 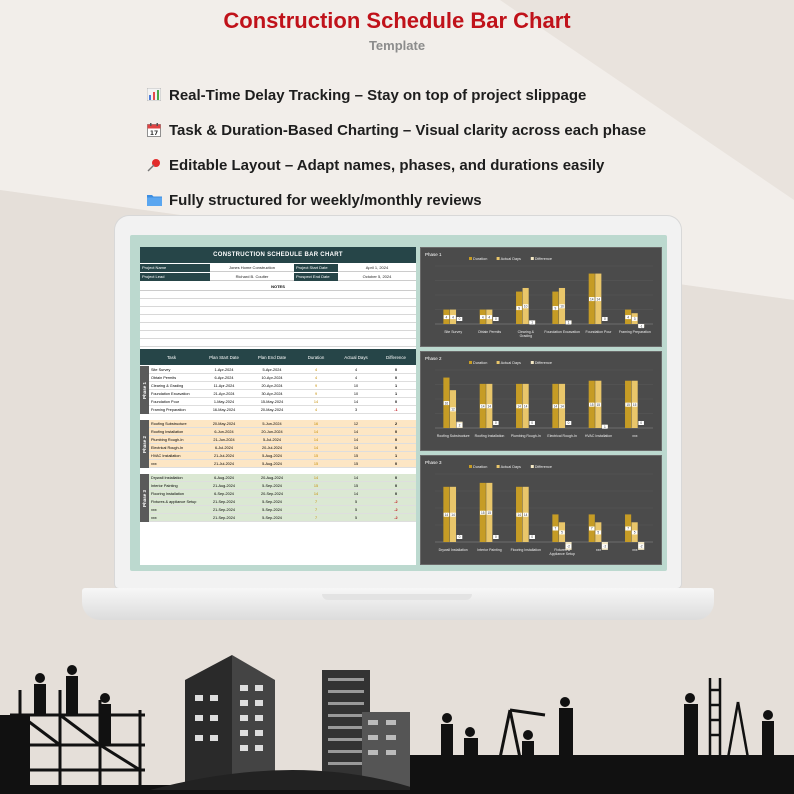 What do you see at coordinates (356, 369) in the screenshot?
I see `actual-days-cell: 4` at bounding box center [356, 369].